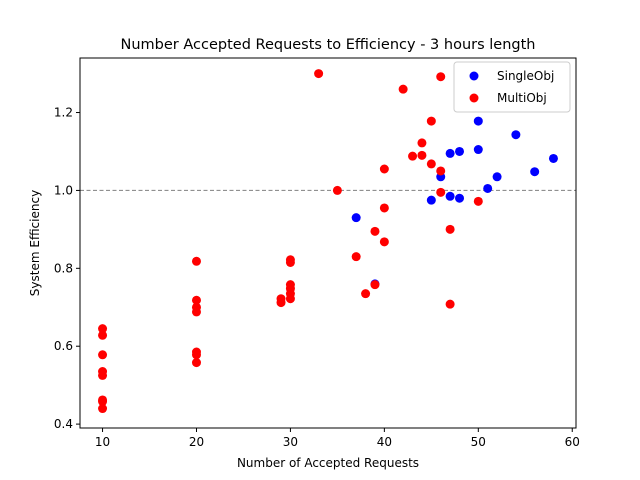 The image size is (640, 480). What do you see at coordinates (522, 98) in the screenshot?
I see `legend-label-multiobj: MultiObj` at bounding box center [522, 98].